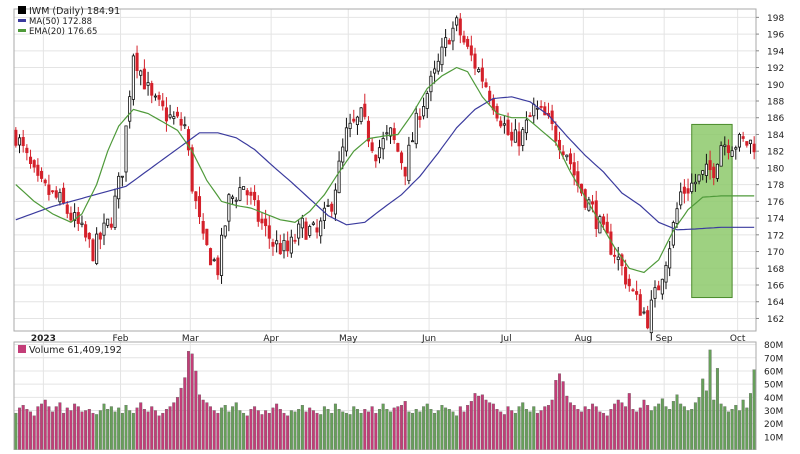  What do you see at coordinates (775, 253) in the screenshot?
I see `price-tick-label: 170` at bounding box center [775, 253].